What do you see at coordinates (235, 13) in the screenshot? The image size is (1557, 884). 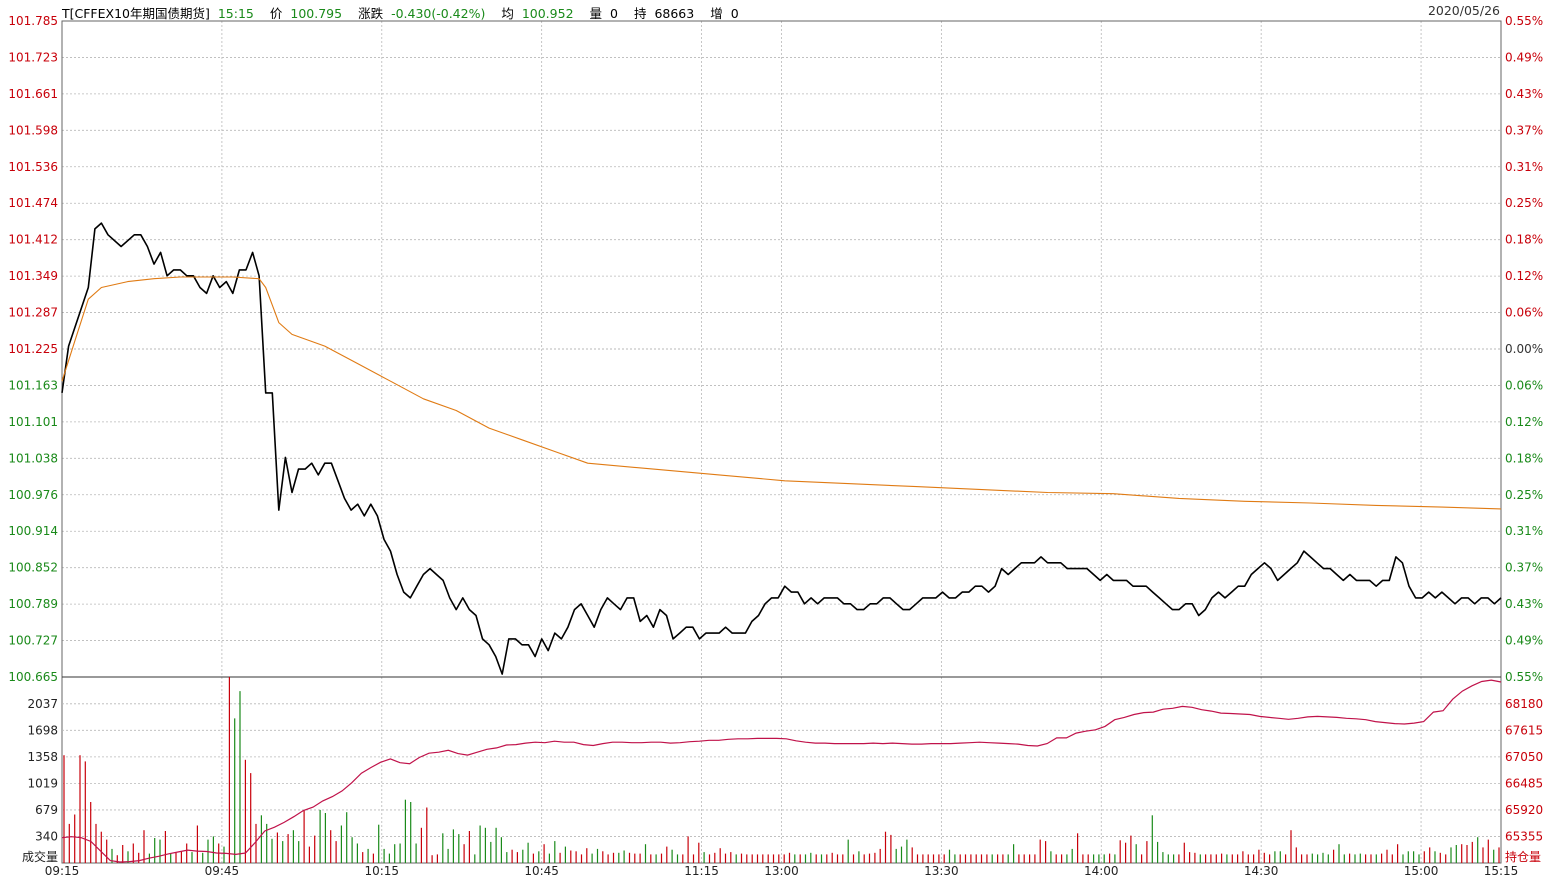 I see `time-value: 15:15` at bounding box center [235, 13].